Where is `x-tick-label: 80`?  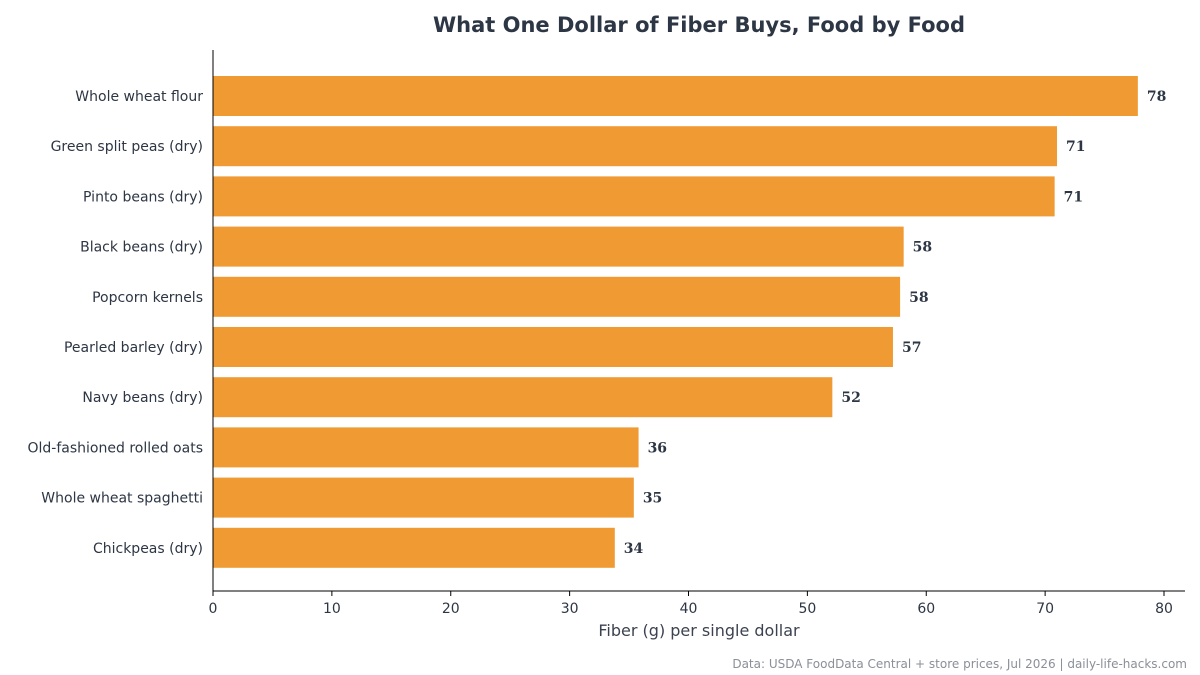 x-tick-label: 80 is located at coordinates (1164, 609).